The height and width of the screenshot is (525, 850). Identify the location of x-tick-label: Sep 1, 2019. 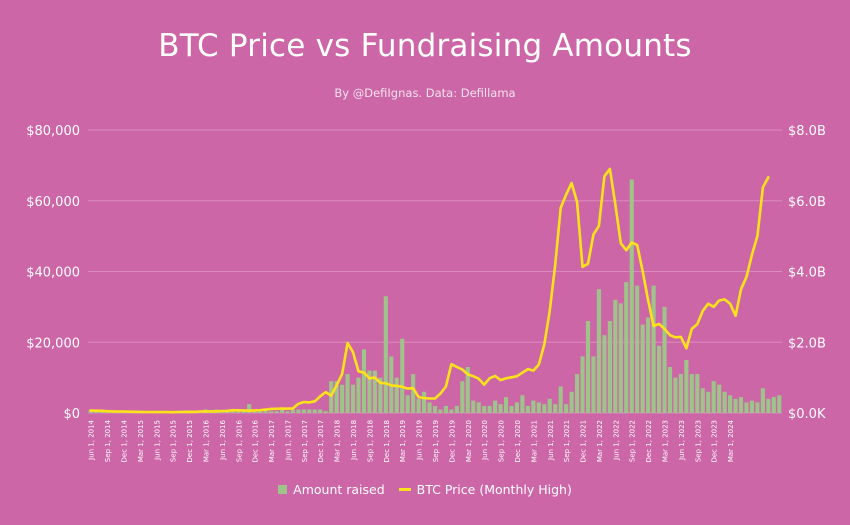
(436, 441).